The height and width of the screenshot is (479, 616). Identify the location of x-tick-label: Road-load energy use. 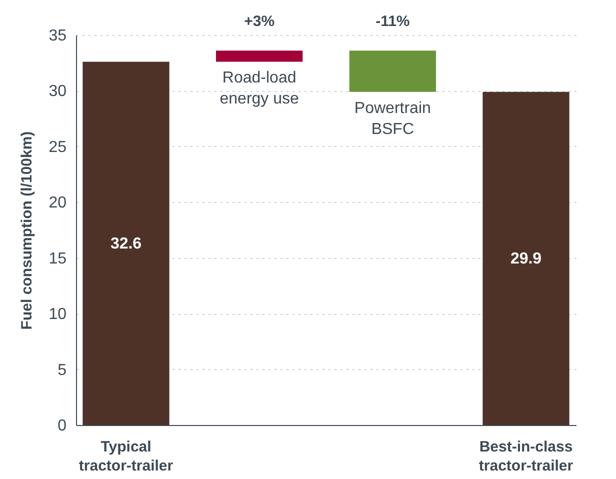
(260, 89).